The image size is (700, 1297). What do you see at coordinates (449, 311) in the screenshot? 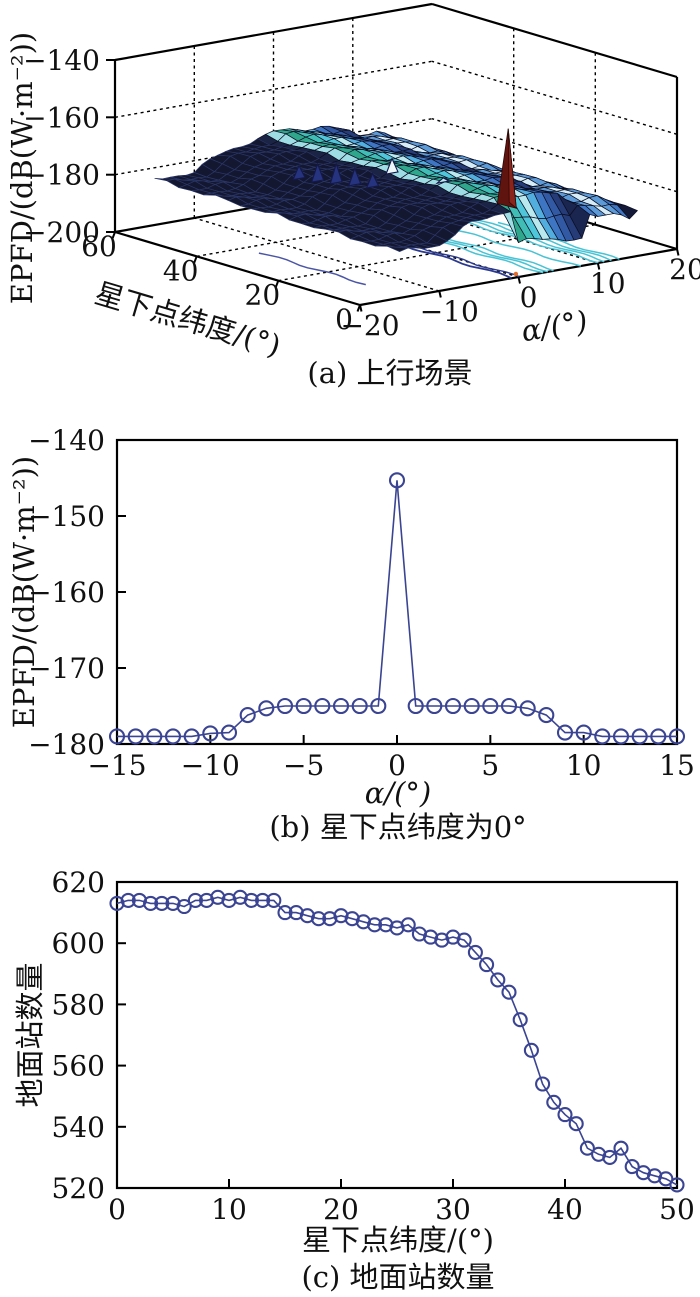
I see `x-tick-label: −10` at bounding box center [449, 311].